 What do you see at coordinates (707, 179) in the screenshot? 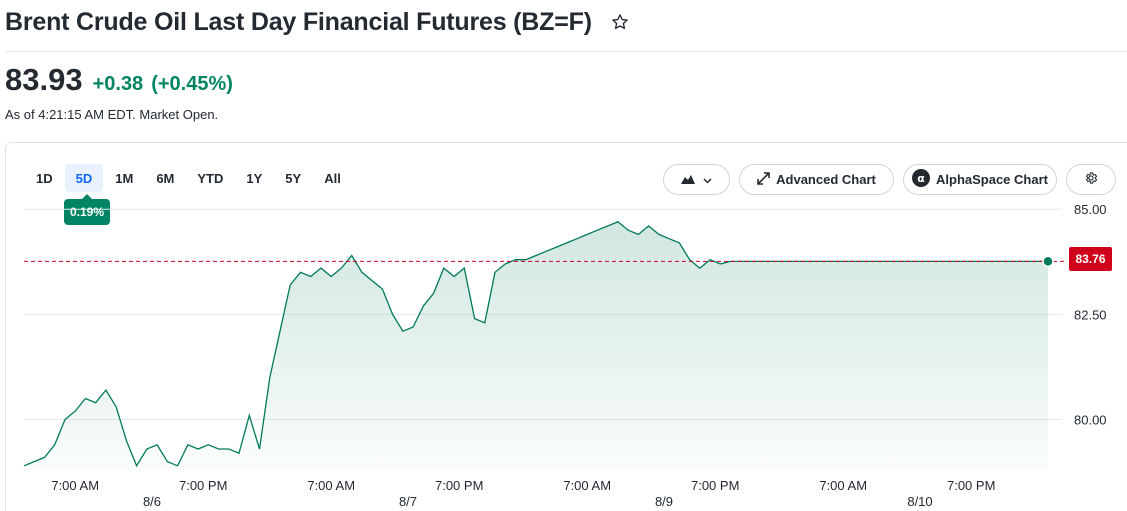
I see `chevron-down-icon` at bounding box center [707, 179].